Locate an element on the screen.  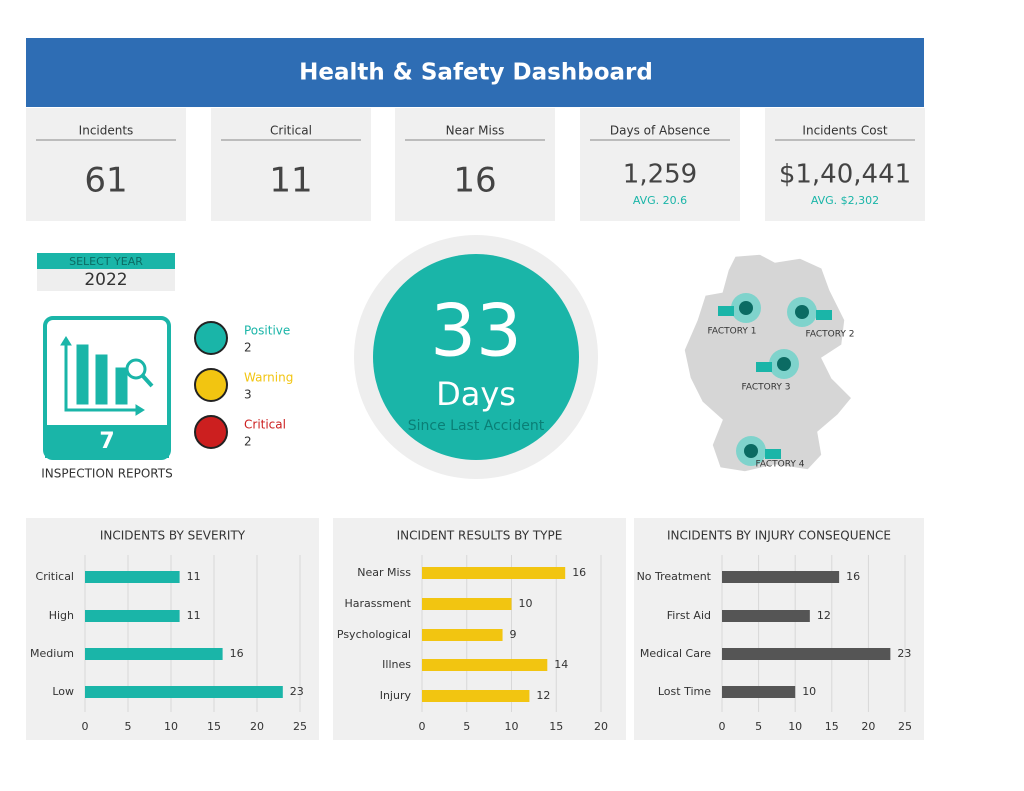
year-value-bg is located at coordinates (106, 280).